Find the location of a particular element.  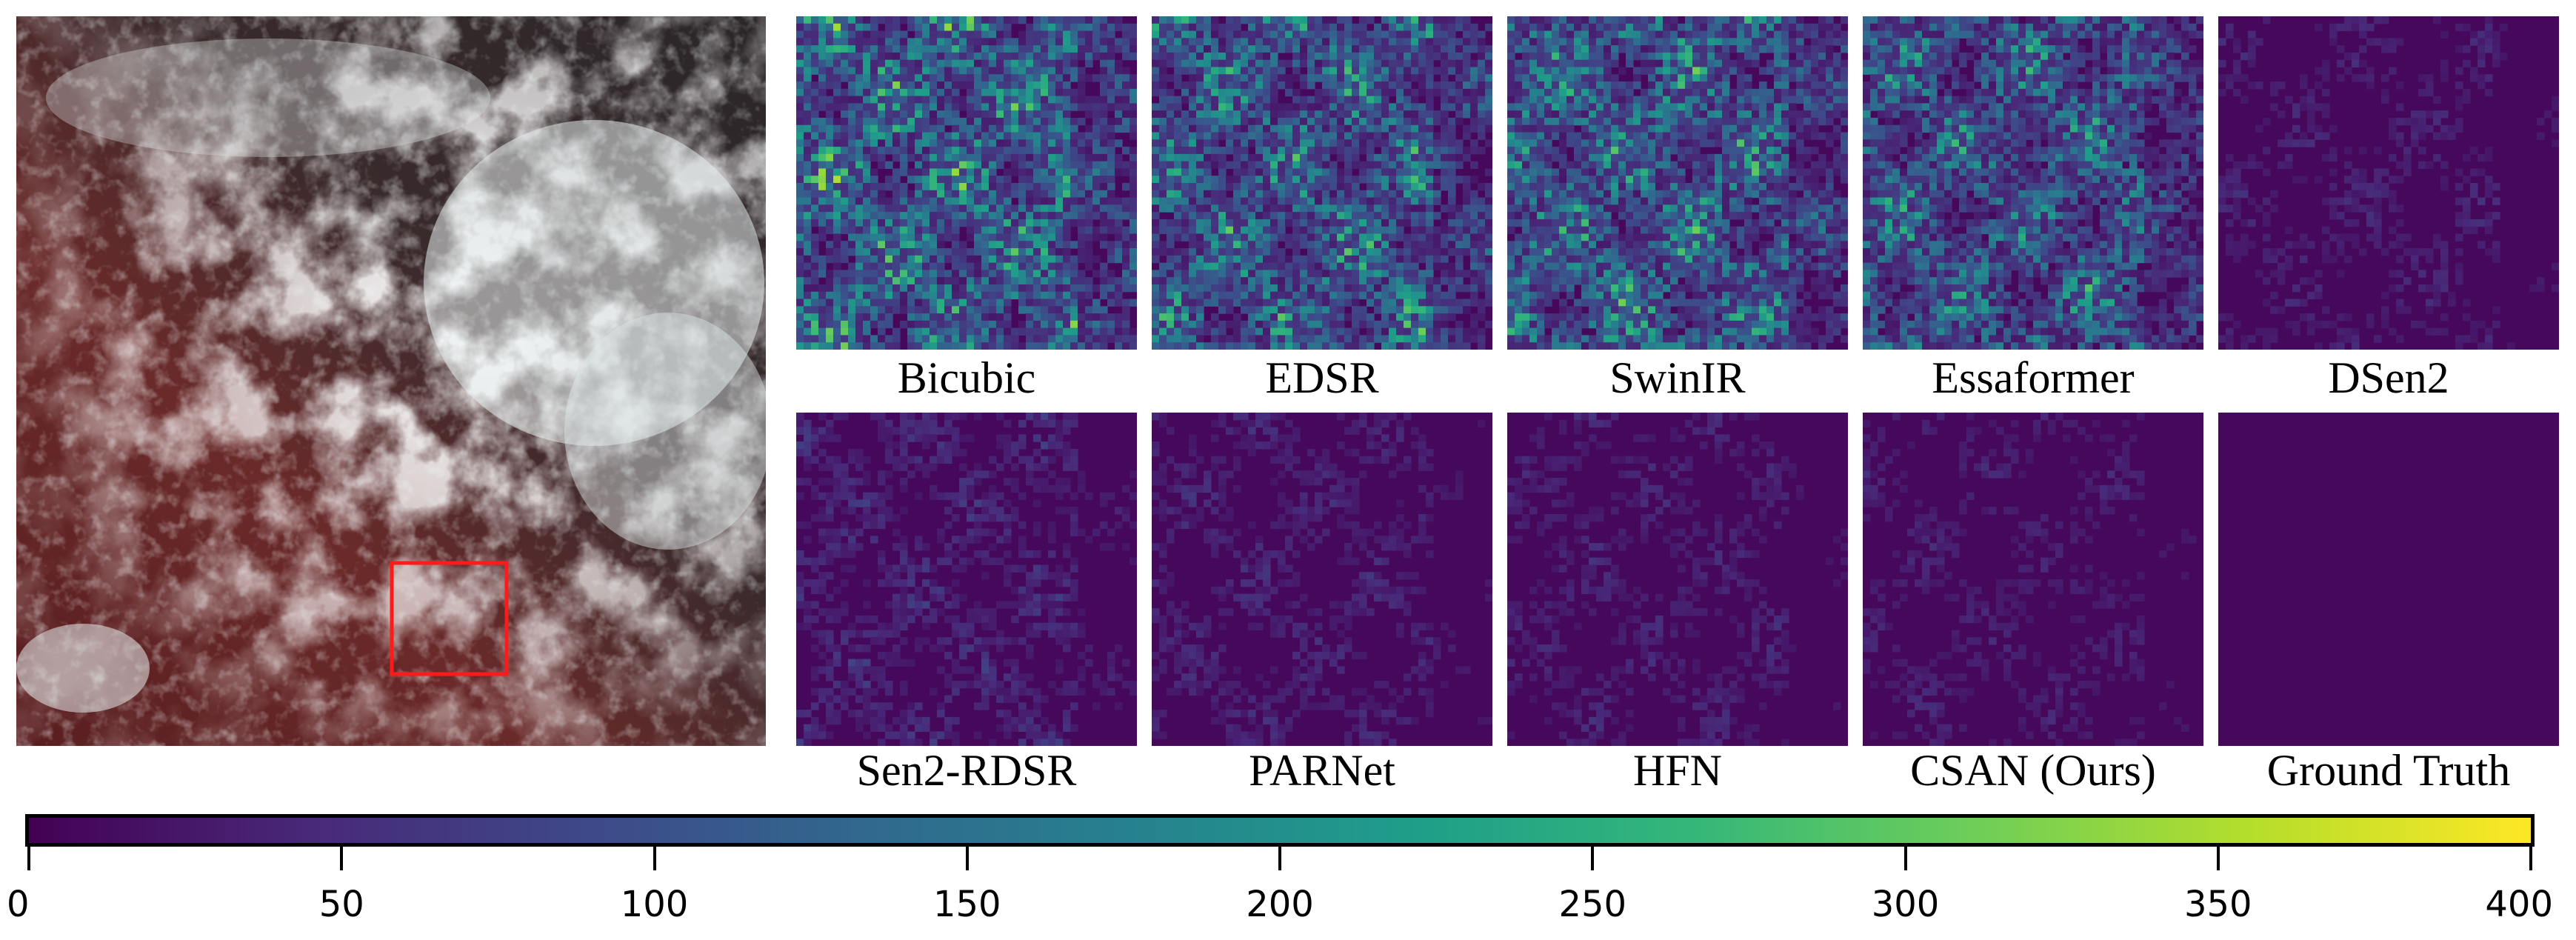

error-map-csan-ours is located at coordinates (2033, 579).